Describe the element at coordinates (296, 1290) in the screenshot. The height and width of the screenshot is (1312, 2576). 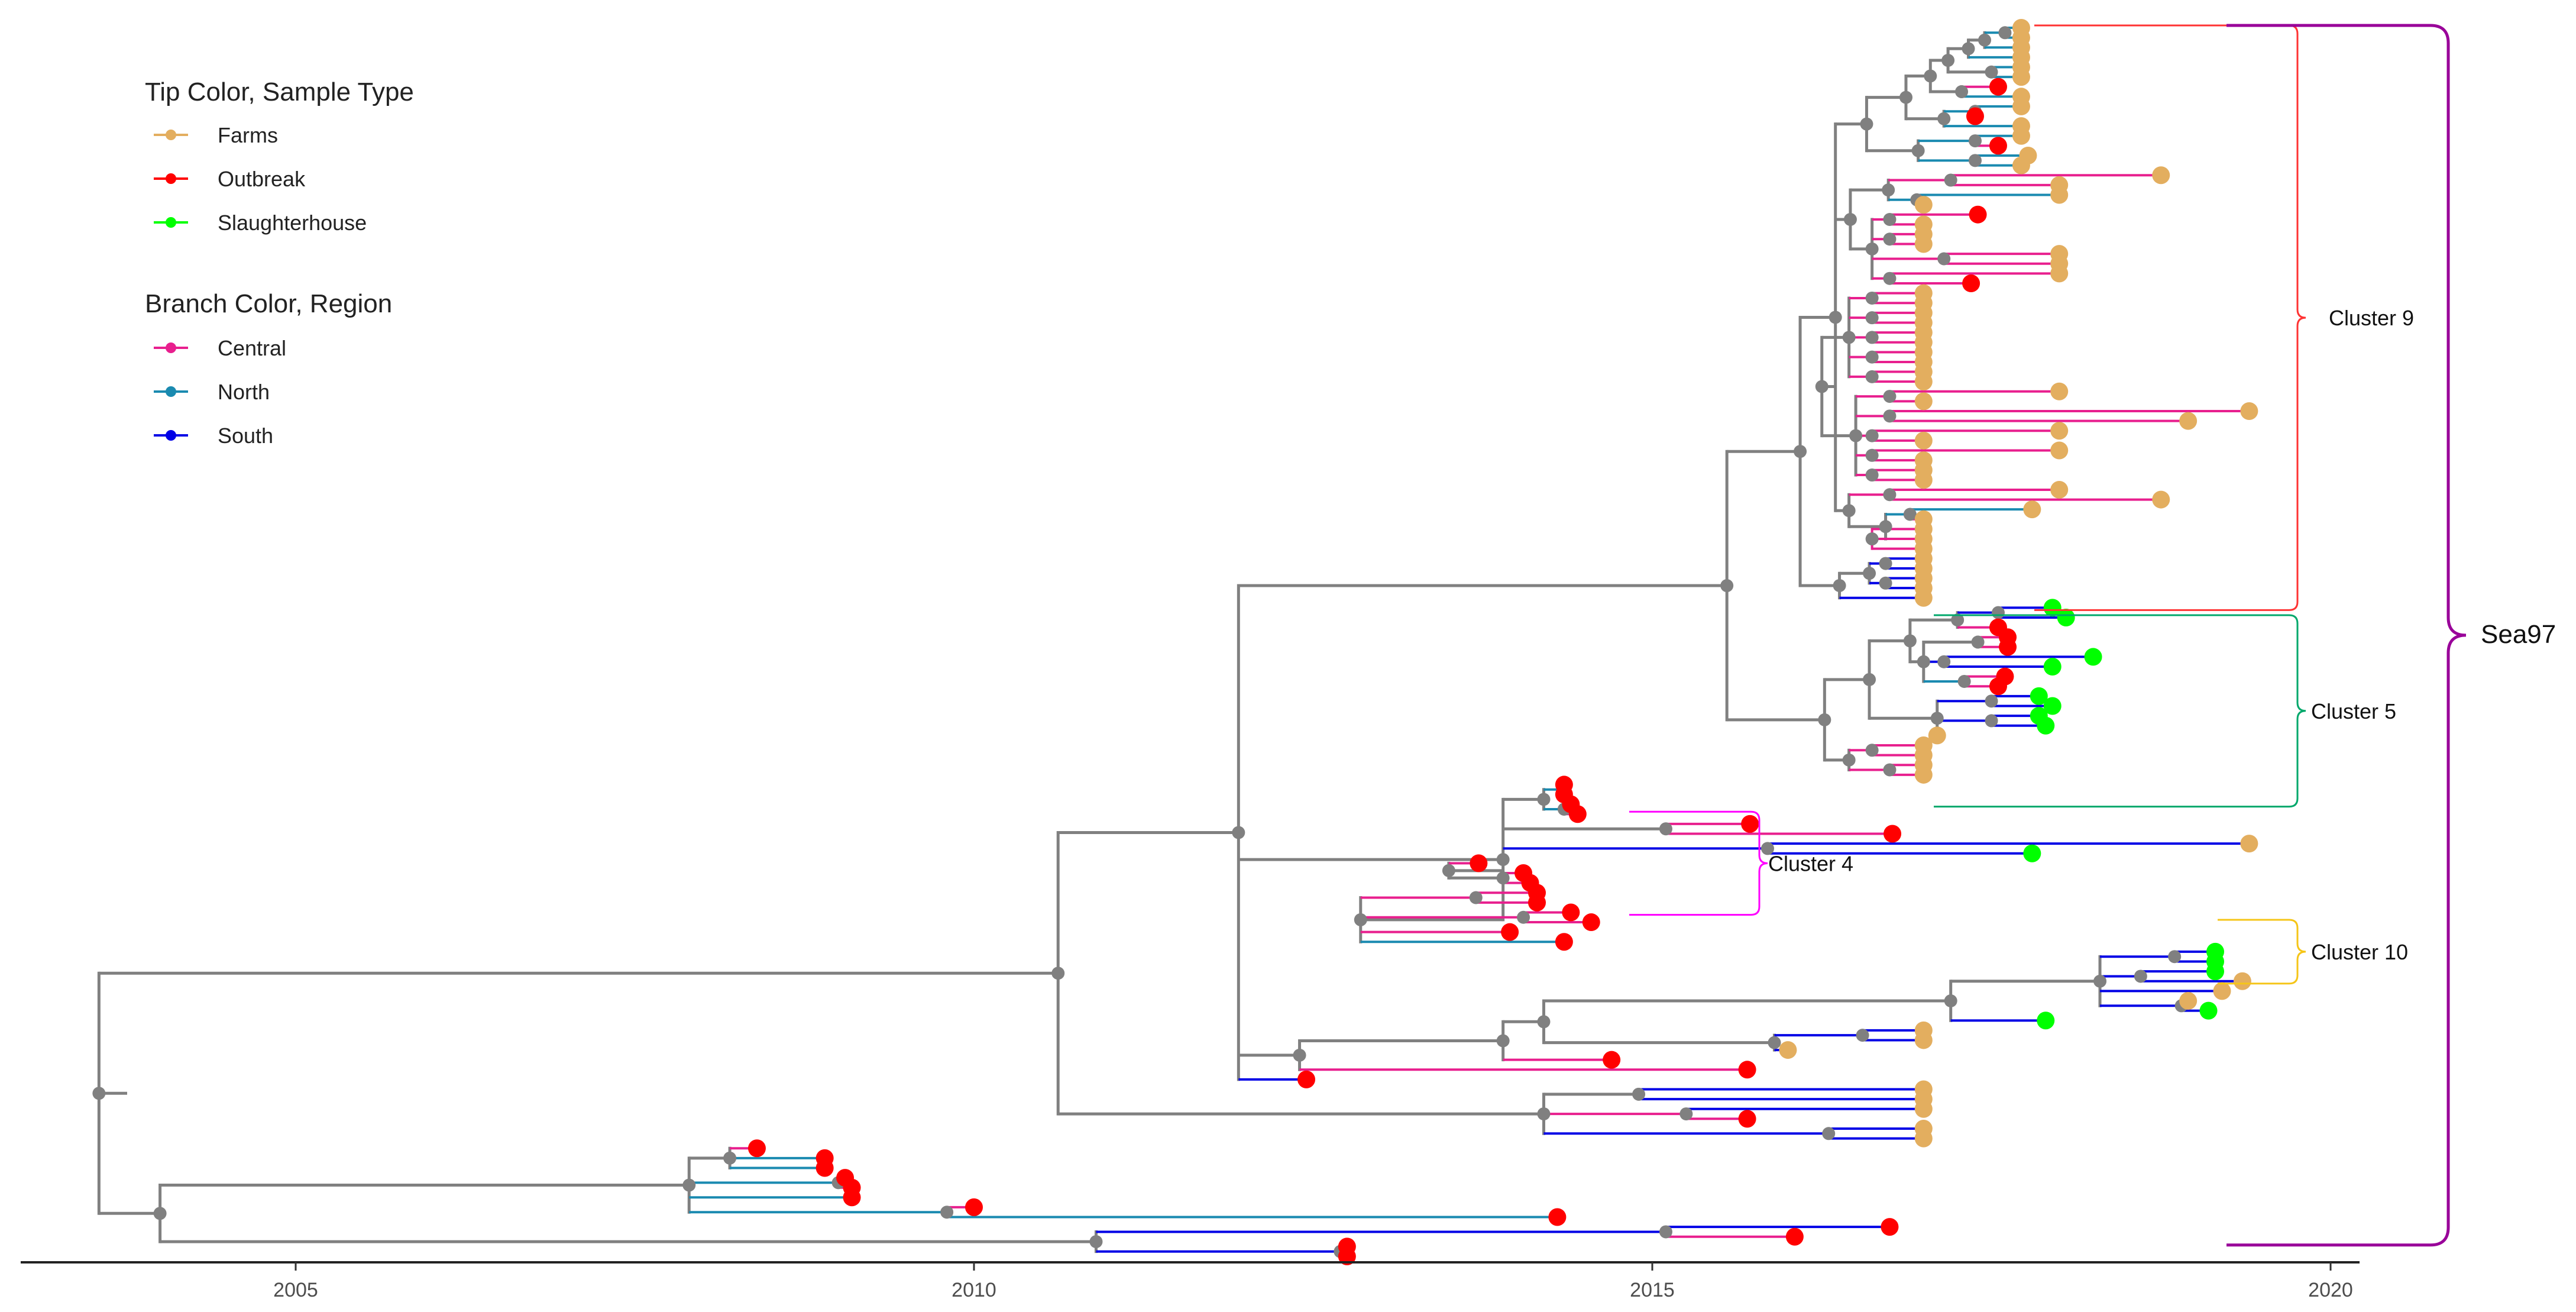
I see `x-tick-label: 2005` at that location.